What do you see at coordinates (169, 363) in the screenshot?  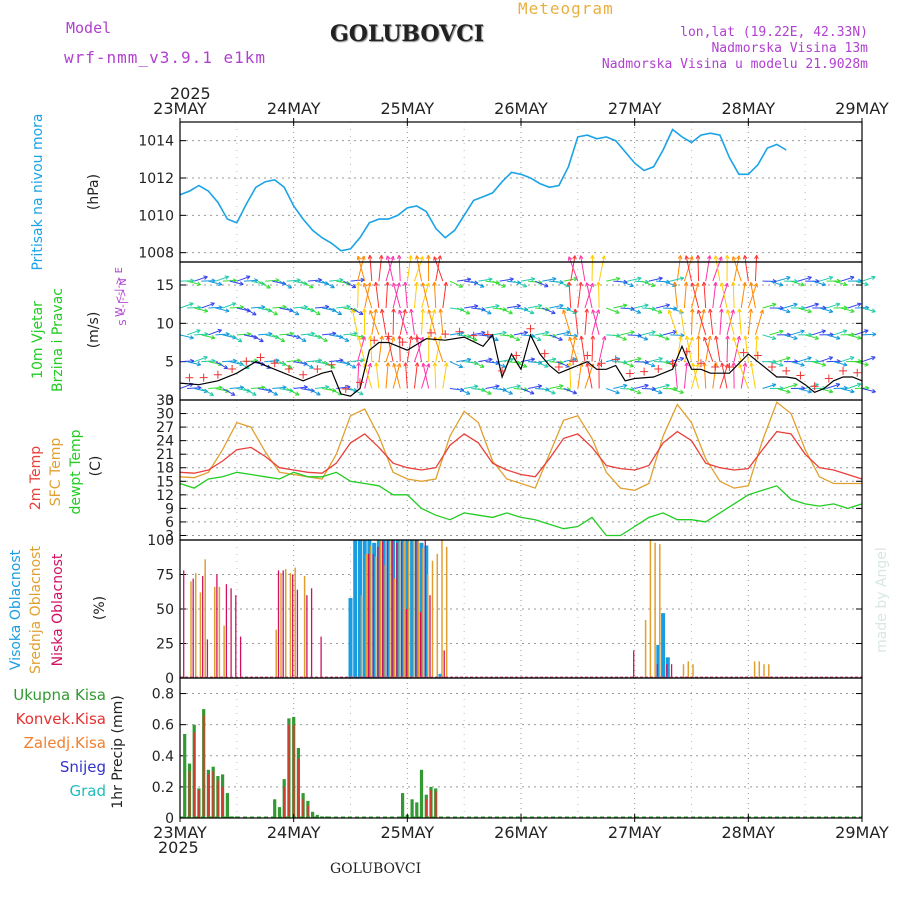 I see `y-tick-label: 5` at bounding box center [169, 363].